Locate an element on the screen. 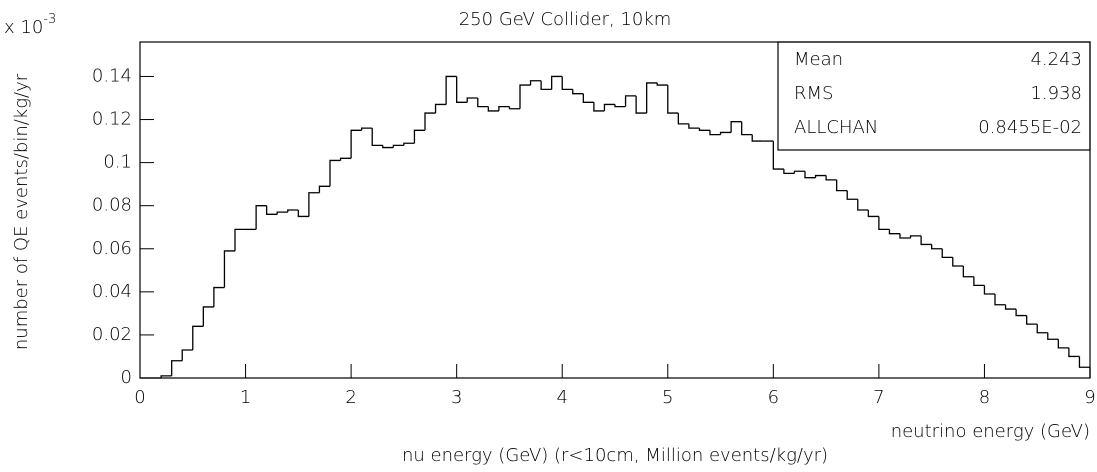 The height and width of the screenshot is (472, 1097). y-tick-label: 0 is located at coordinates (126, 377).